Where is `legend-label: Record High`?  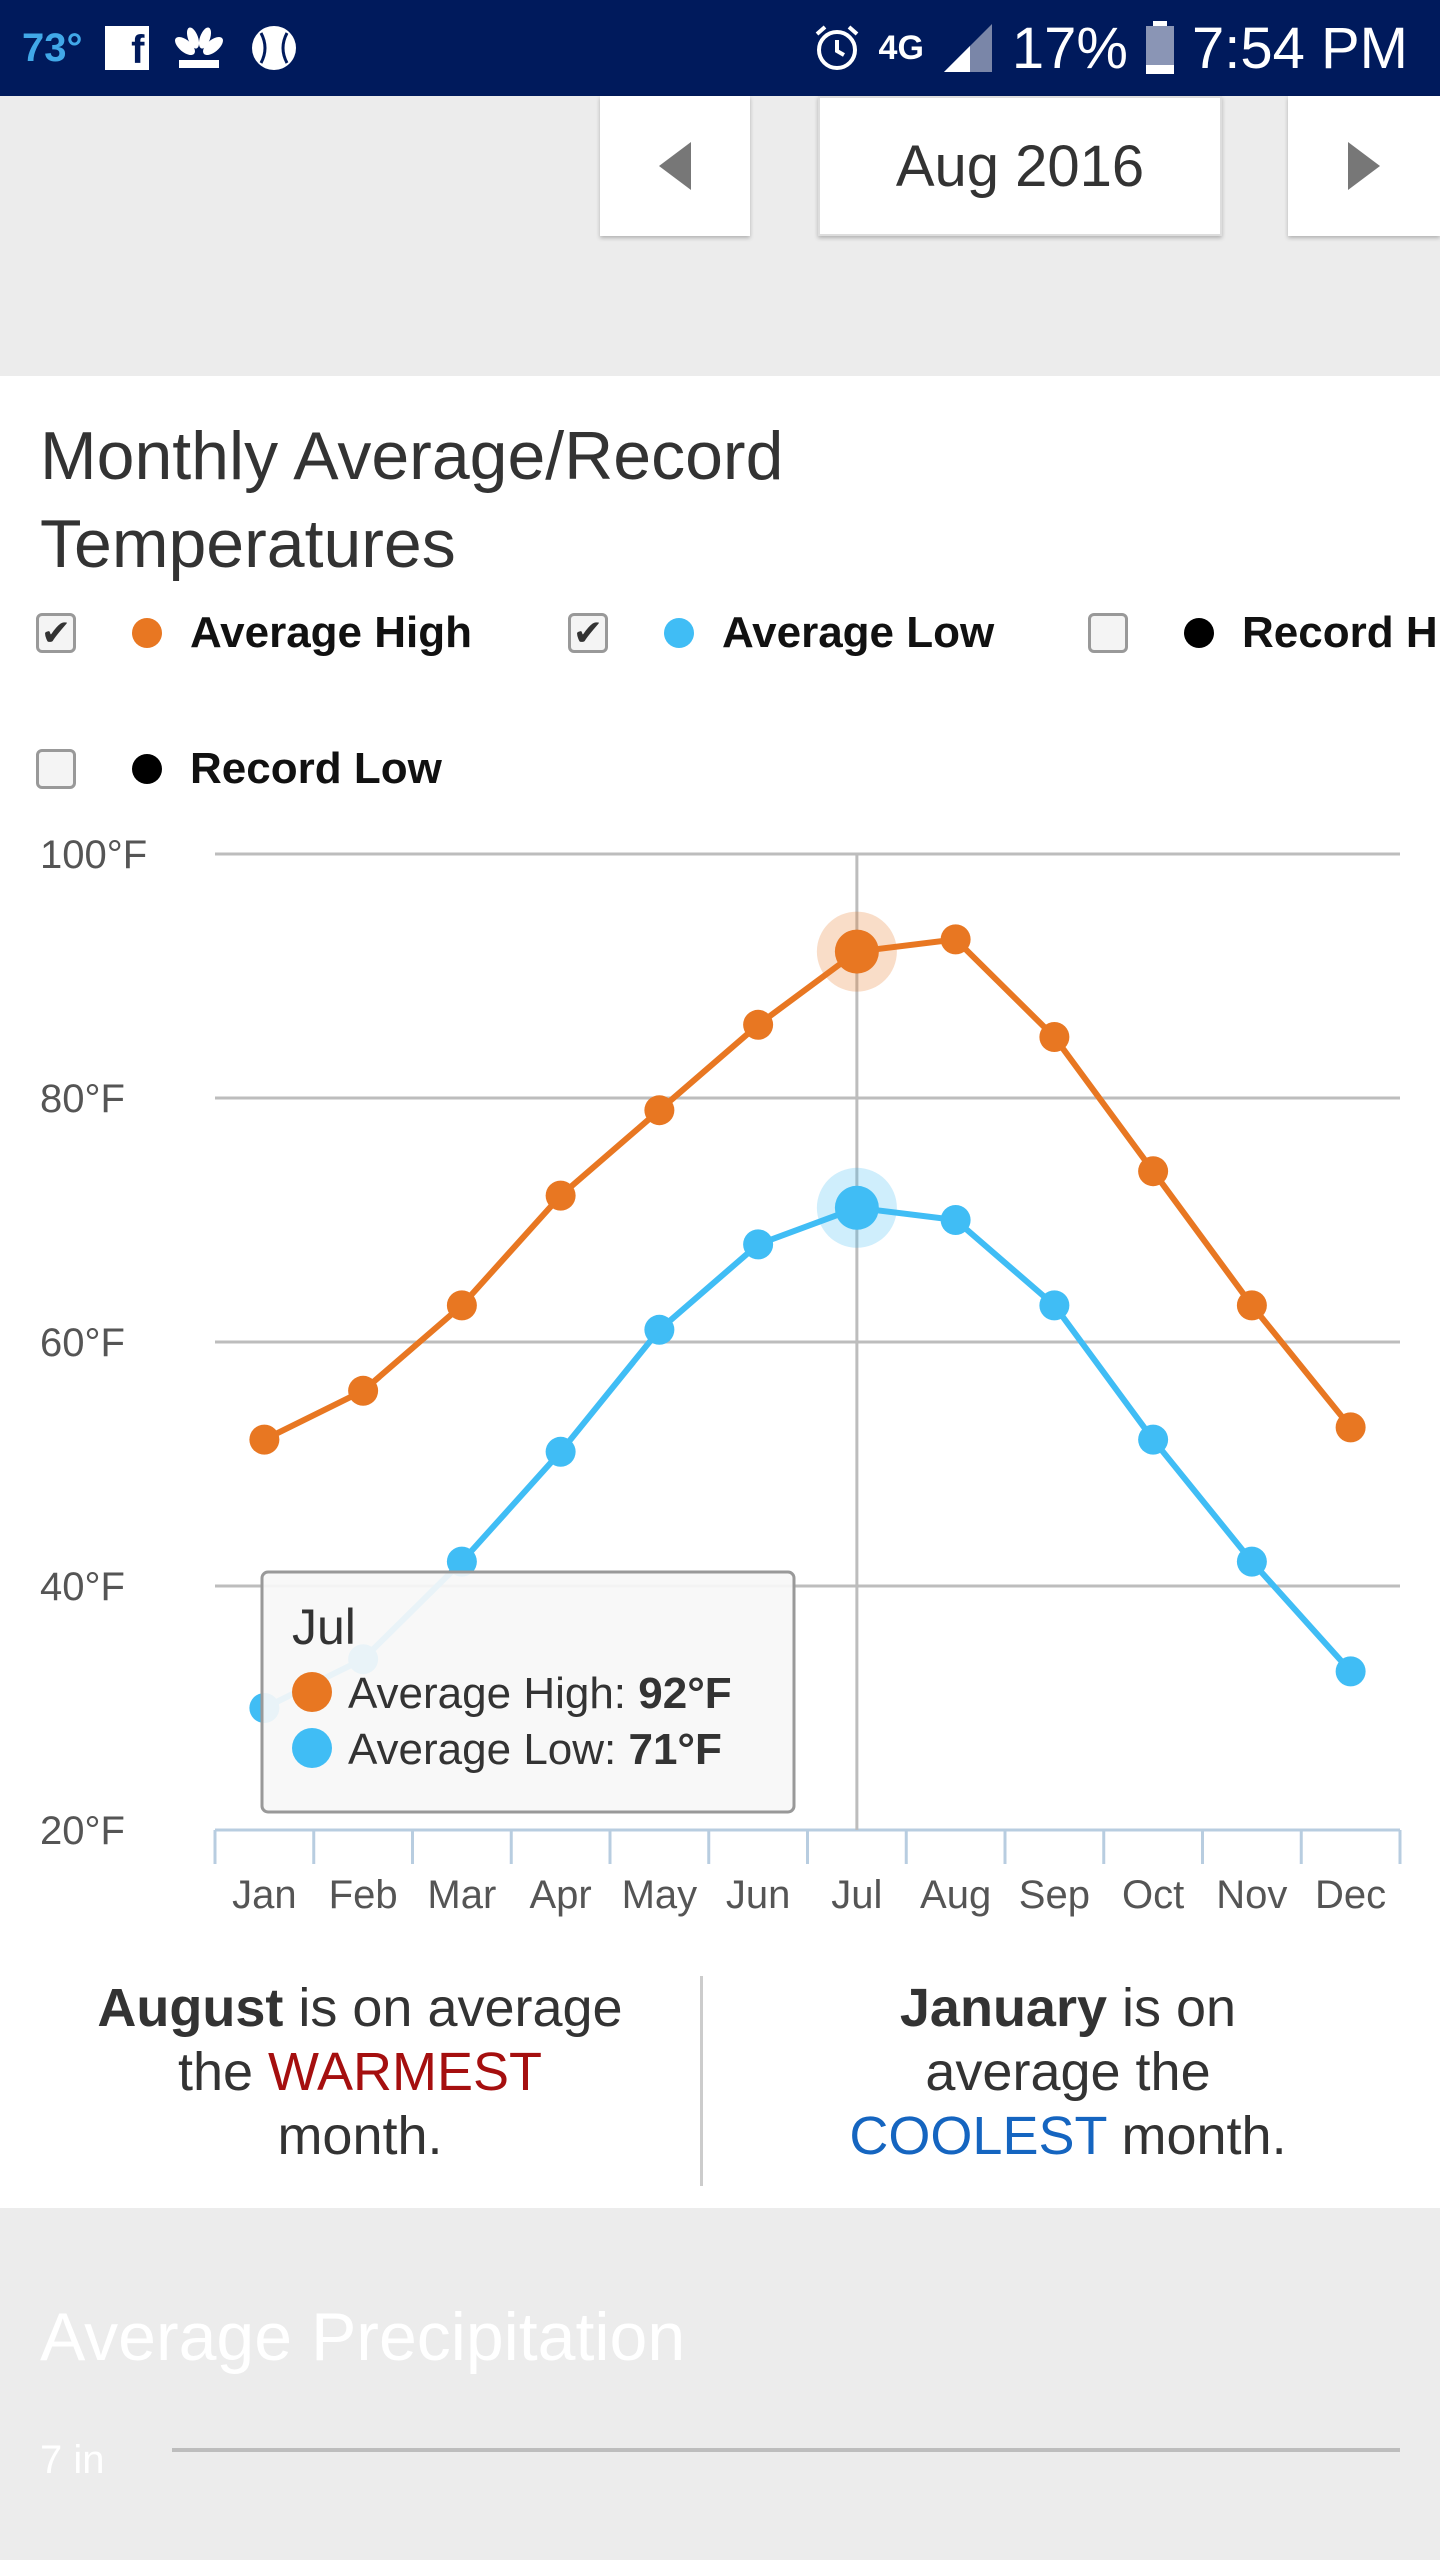 legend-label: Record High is located at coordinates (1341, 632).